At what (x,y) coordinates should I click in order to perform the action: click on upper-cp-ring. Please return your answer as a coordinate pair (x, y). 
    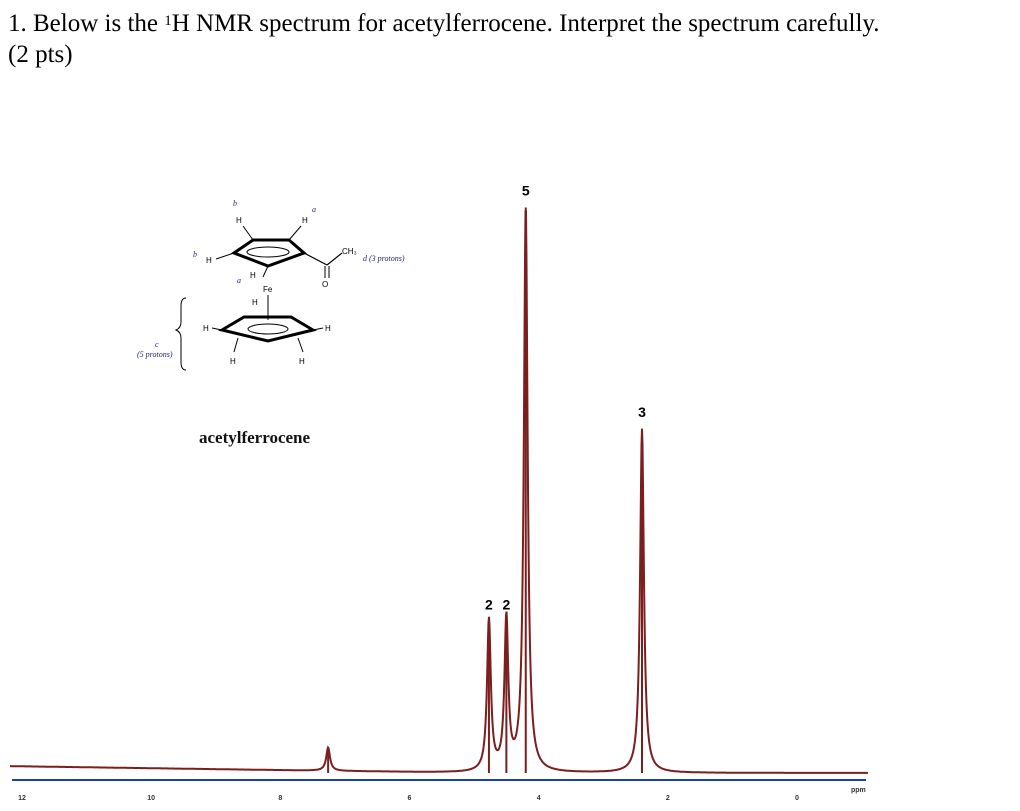
    Looking at the image, I should click on (268, 253).